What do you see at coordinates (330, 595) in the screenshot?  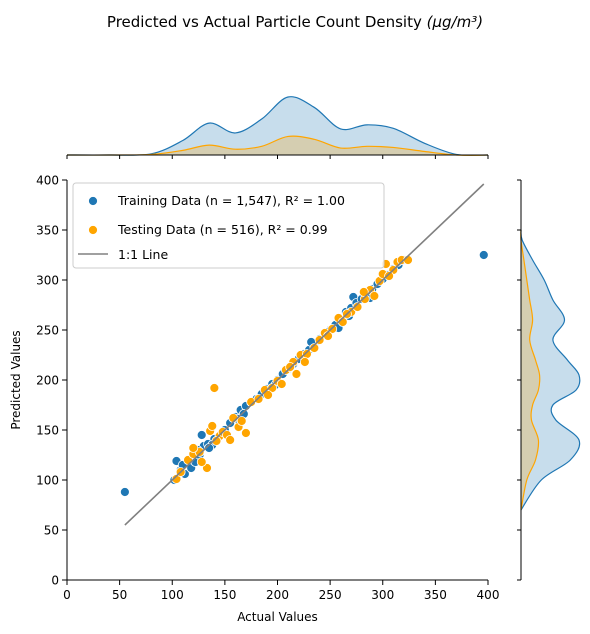 I see `x-tick-label-250: 250` at bounding box center [330, 595].